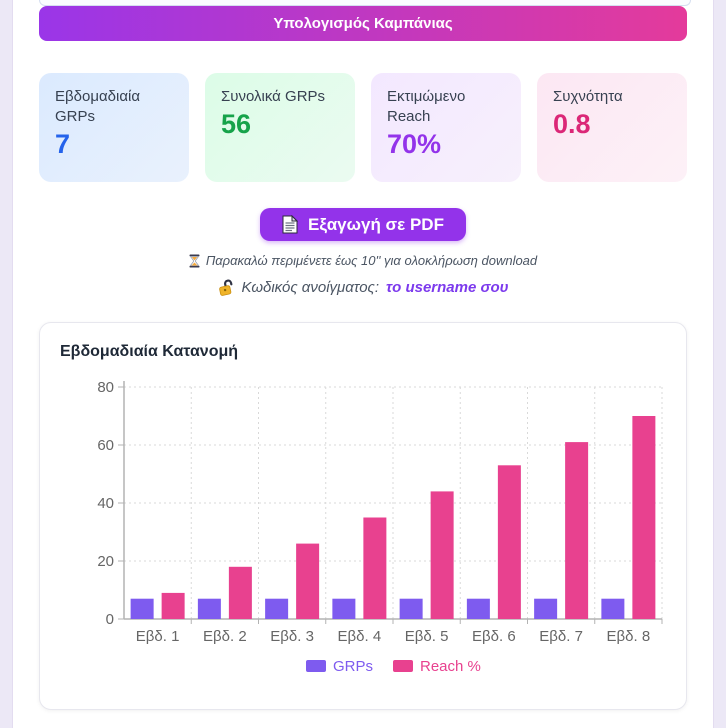 This screenshot has width=726, height=728. What do you see at coordinates (427, 636) in the screenshot?
I see `x-tick-label: Εβδ. 5` at bounding box center [427, 636].